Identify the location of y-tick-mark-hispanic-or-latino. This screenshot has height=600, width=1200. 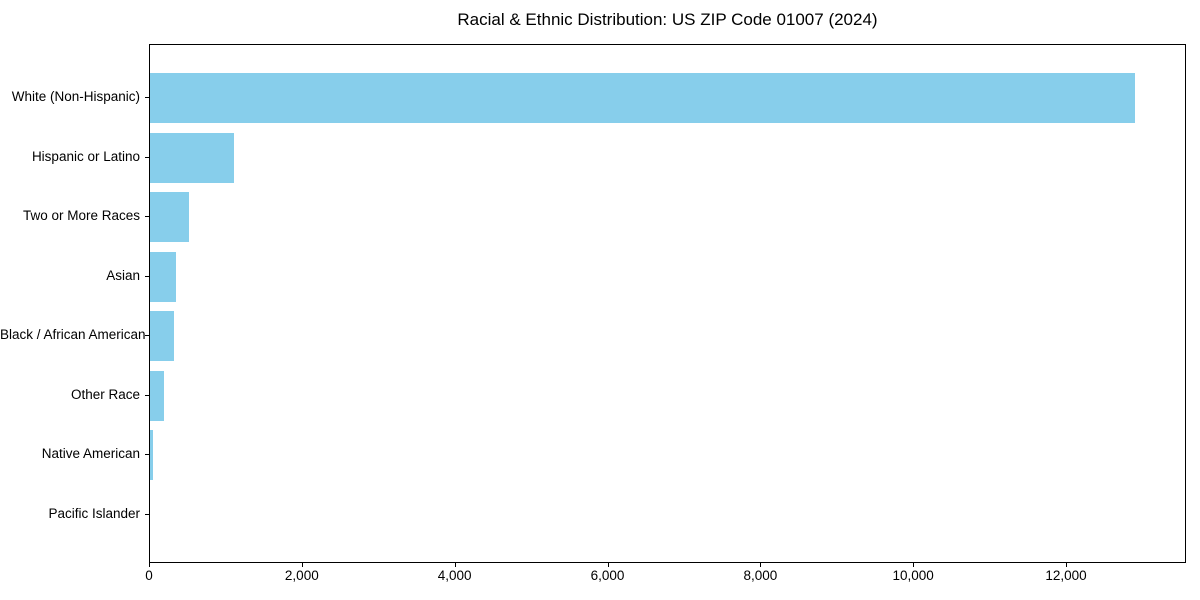
(147, 157).